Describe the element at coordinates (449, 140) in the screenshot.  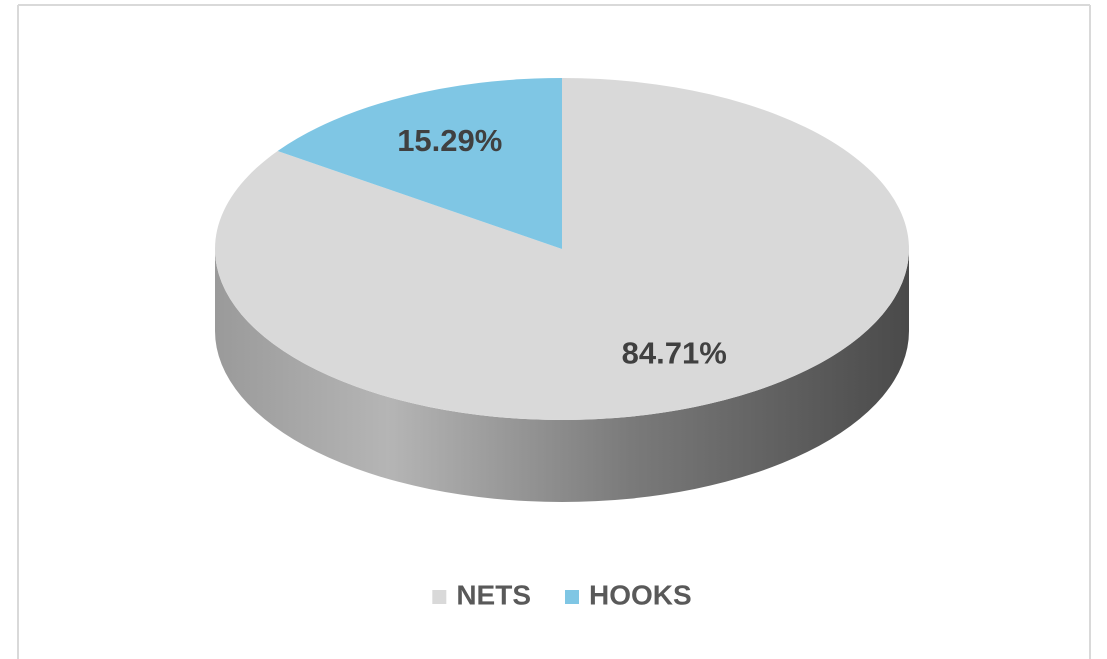
I see `value-label: 15.29%` at that location.